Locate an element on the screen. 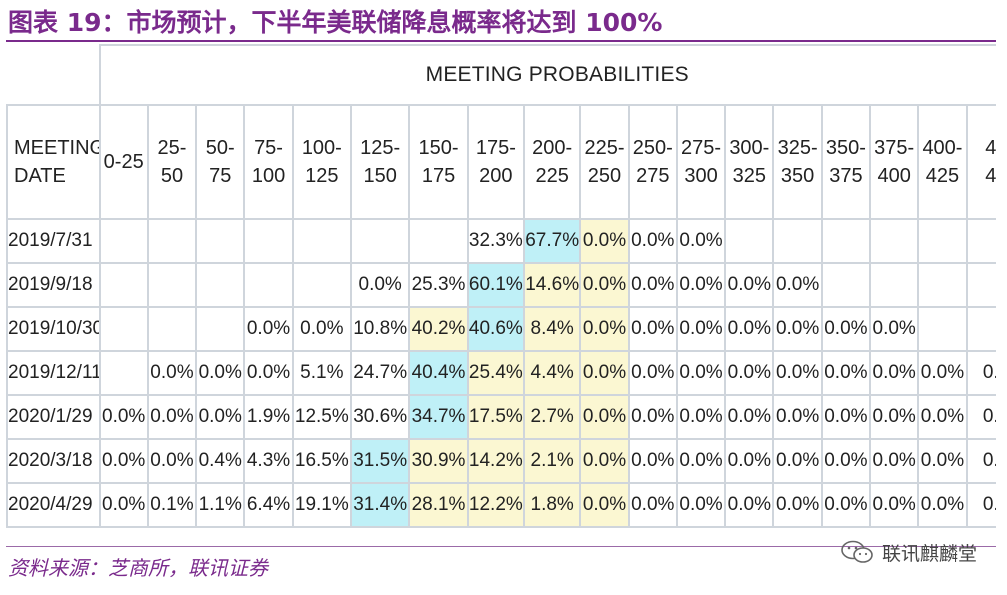  rate-range-header-line1: 100- is located at coordinates (321, 148).